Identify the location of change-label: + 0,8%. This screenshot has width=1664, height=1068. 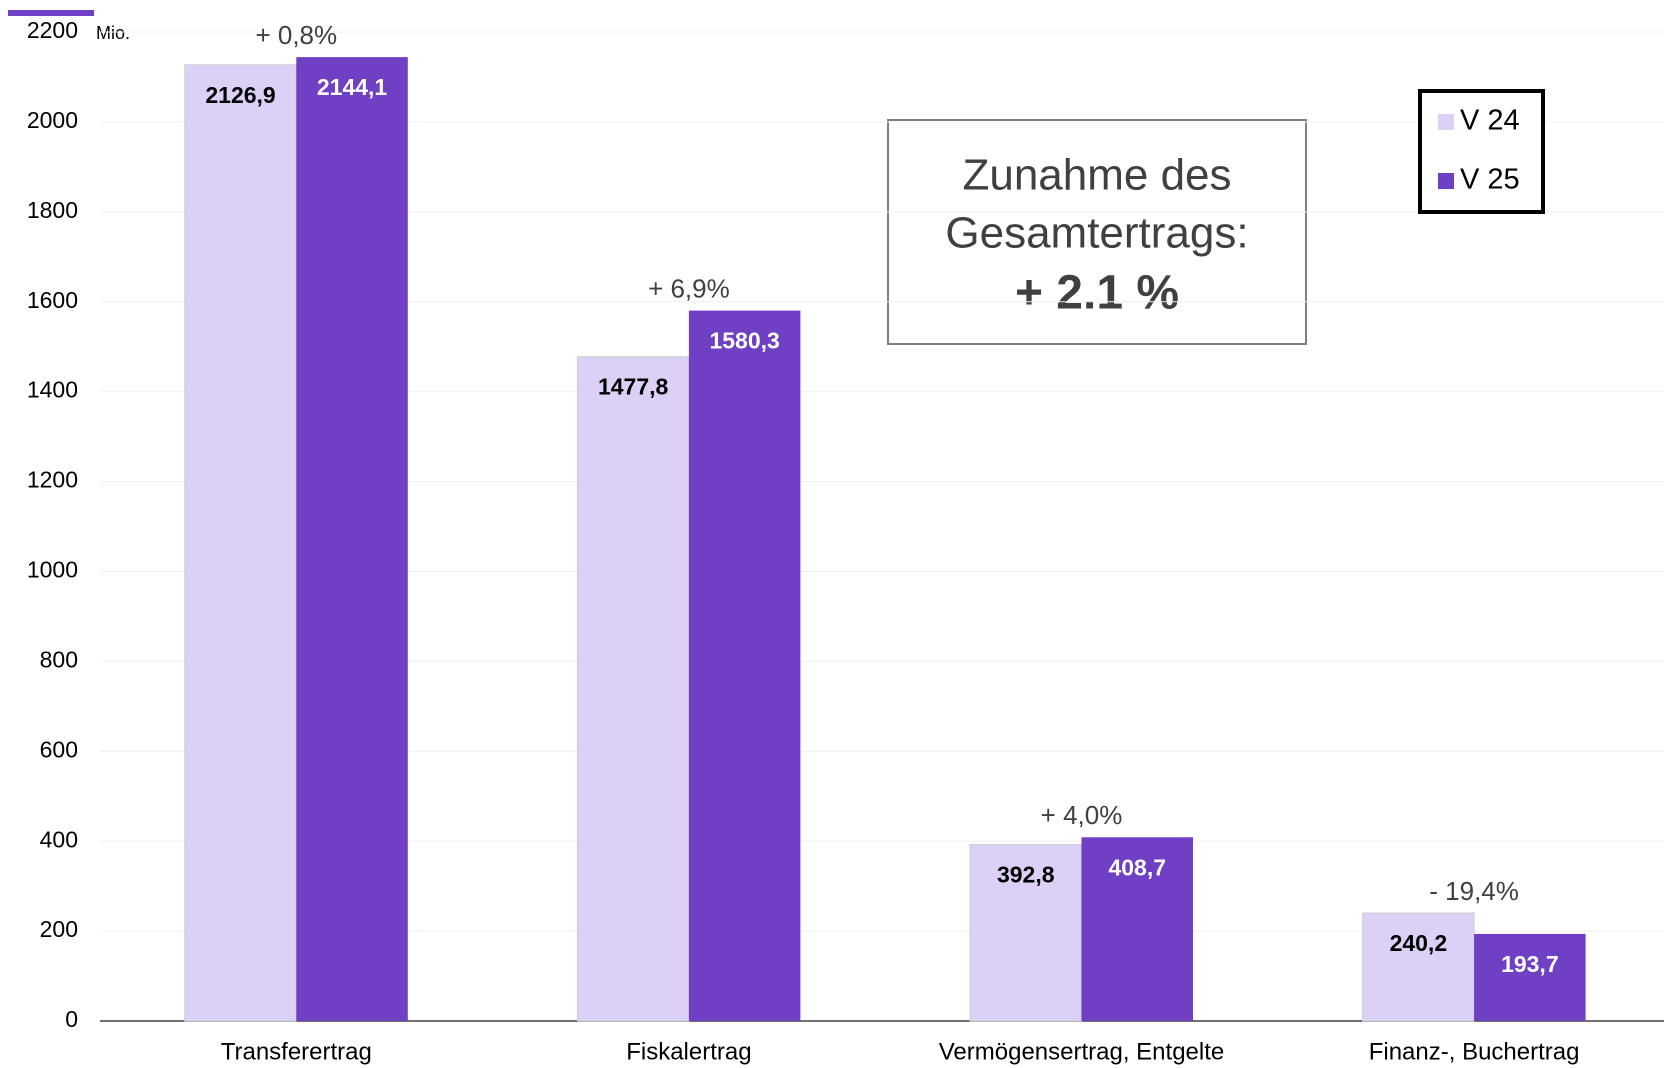
(296, 35).